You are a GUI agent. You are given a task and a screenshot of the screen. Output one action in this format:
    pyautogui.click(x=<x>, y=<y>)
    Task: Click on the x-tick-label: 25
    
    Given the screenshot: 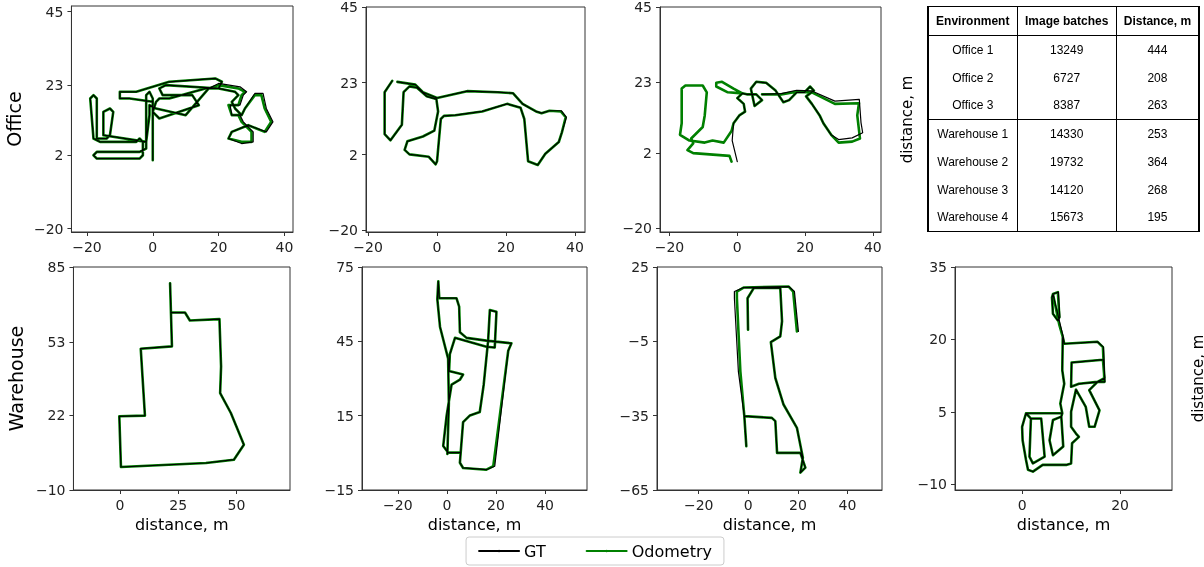 What is the action you would take?
    pyautogui.click(x=178, y=505)
    